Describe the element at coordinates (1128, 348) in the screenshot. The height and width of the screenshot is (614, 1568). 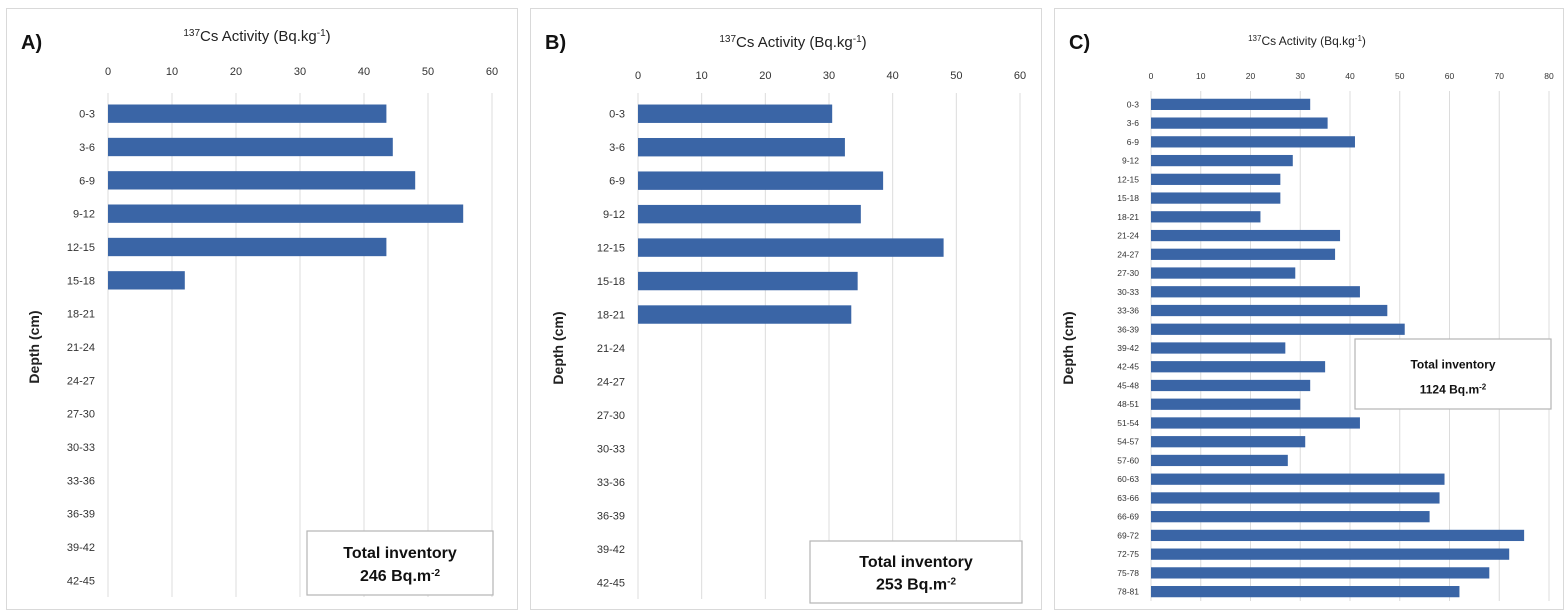
I see `chart-c-category-label: 39-42` at that location.